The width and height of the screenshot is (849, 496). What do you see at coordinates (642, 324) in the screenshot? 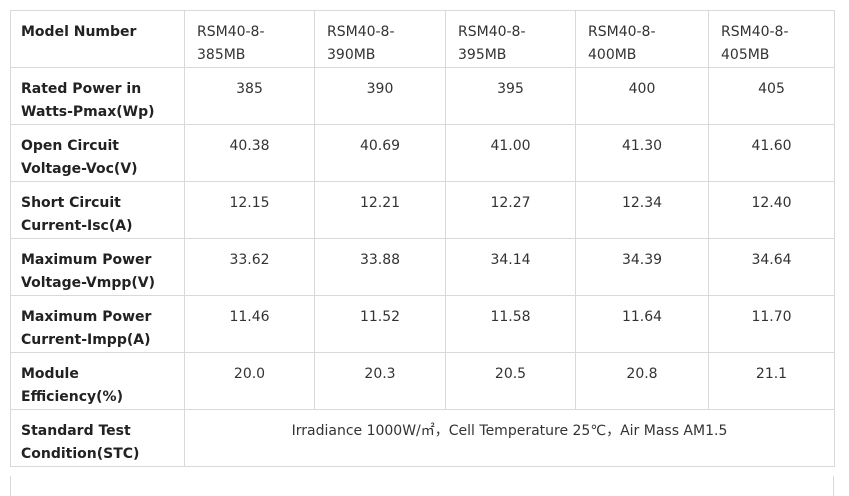
I see `spec-value: 11.64` at bounding box center [642, 324].